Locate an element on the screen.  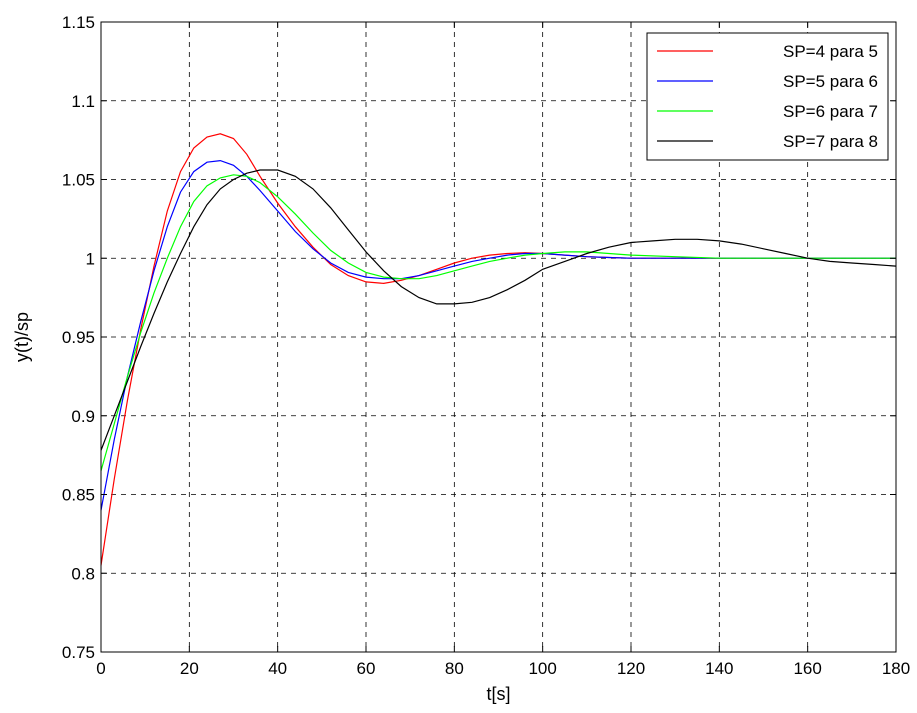
x-tick-label: 20 is located at coordinates (189, 668).